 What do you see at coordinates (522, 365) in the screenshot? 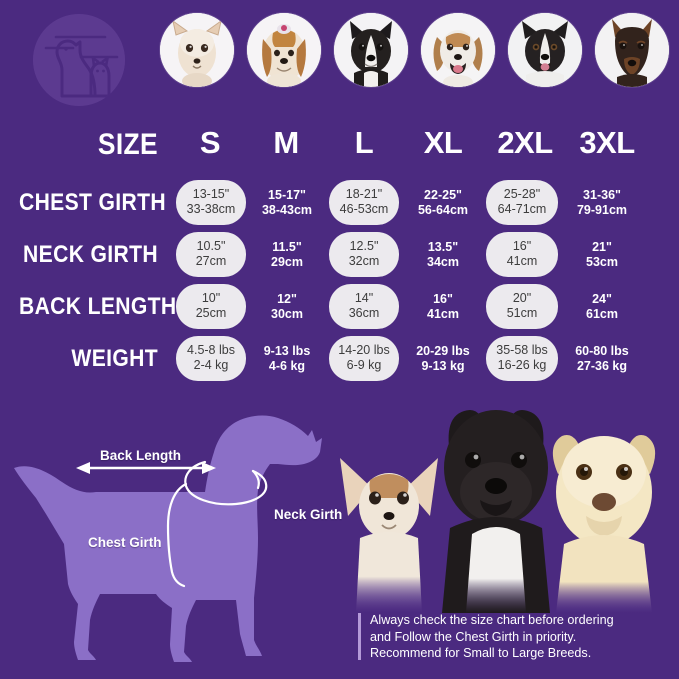
I see `cell-line2: 16-26 kg` at bounding box center [522, 365].